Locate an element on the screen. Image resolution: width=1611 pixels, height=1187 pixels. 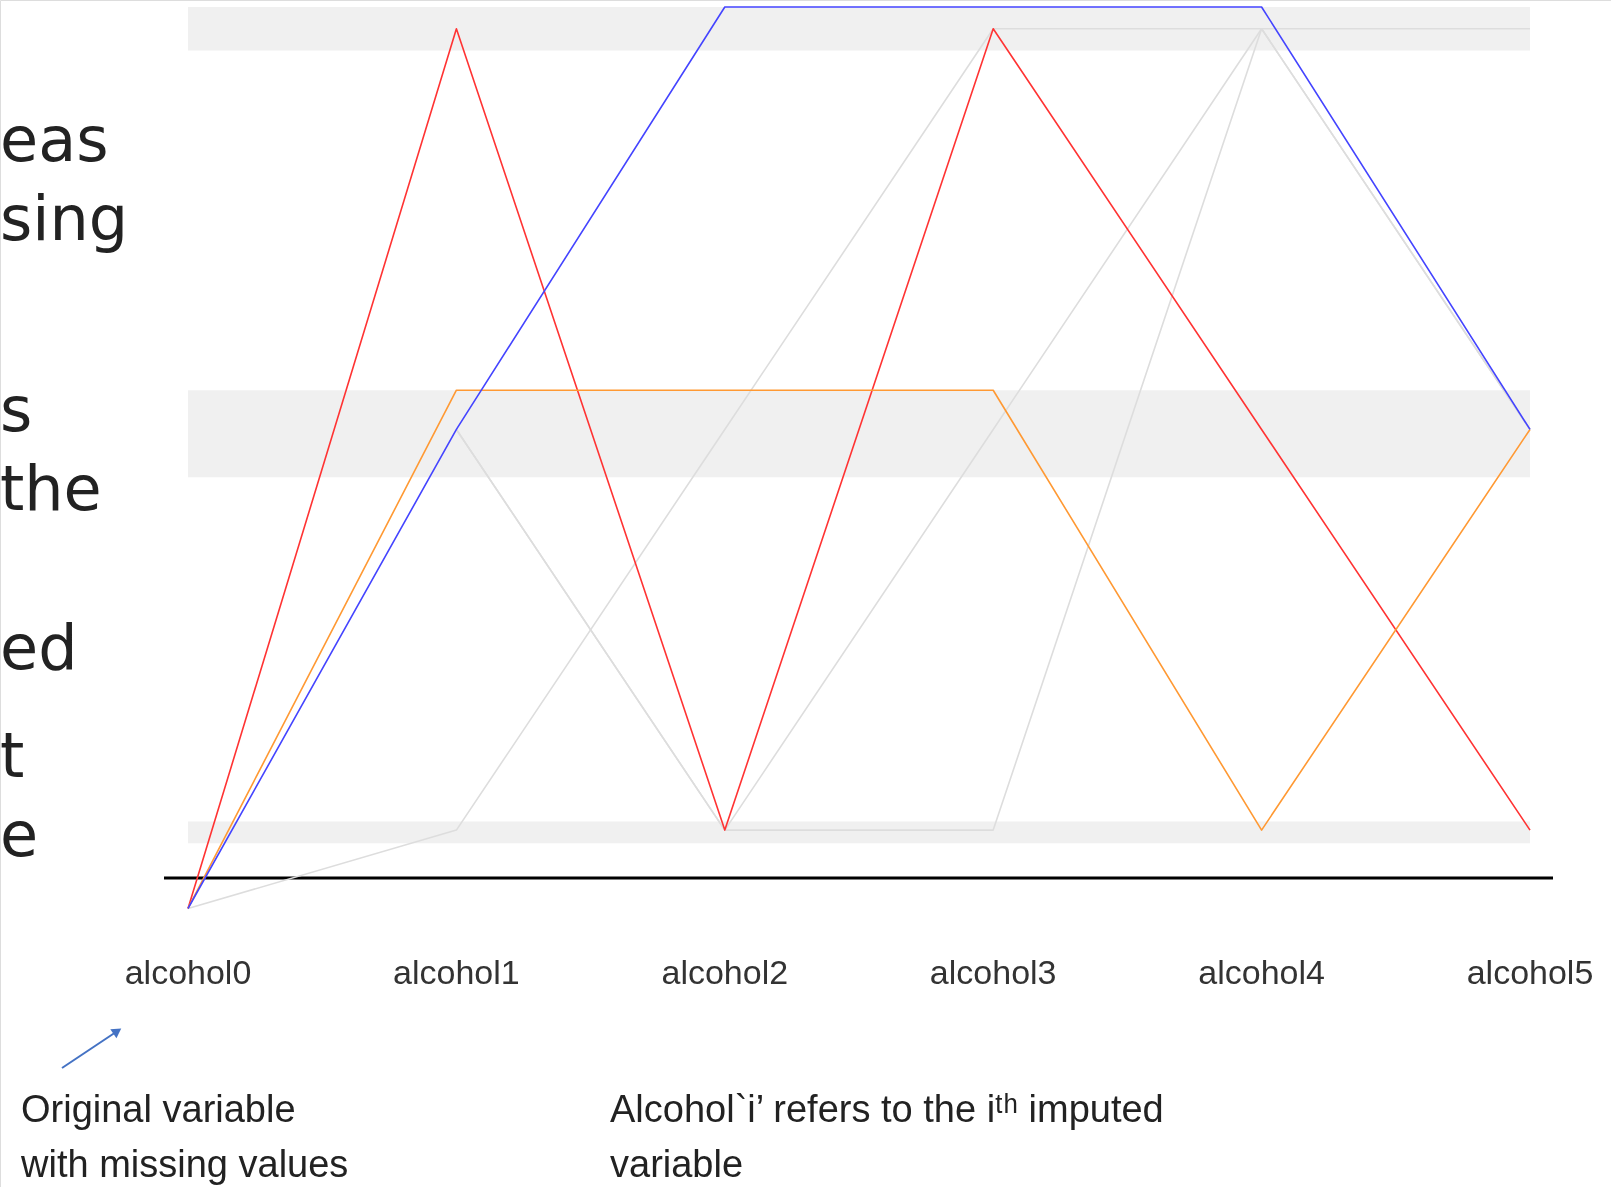
x-tick-label: alcohol2 is located at coordinates (725, 972).